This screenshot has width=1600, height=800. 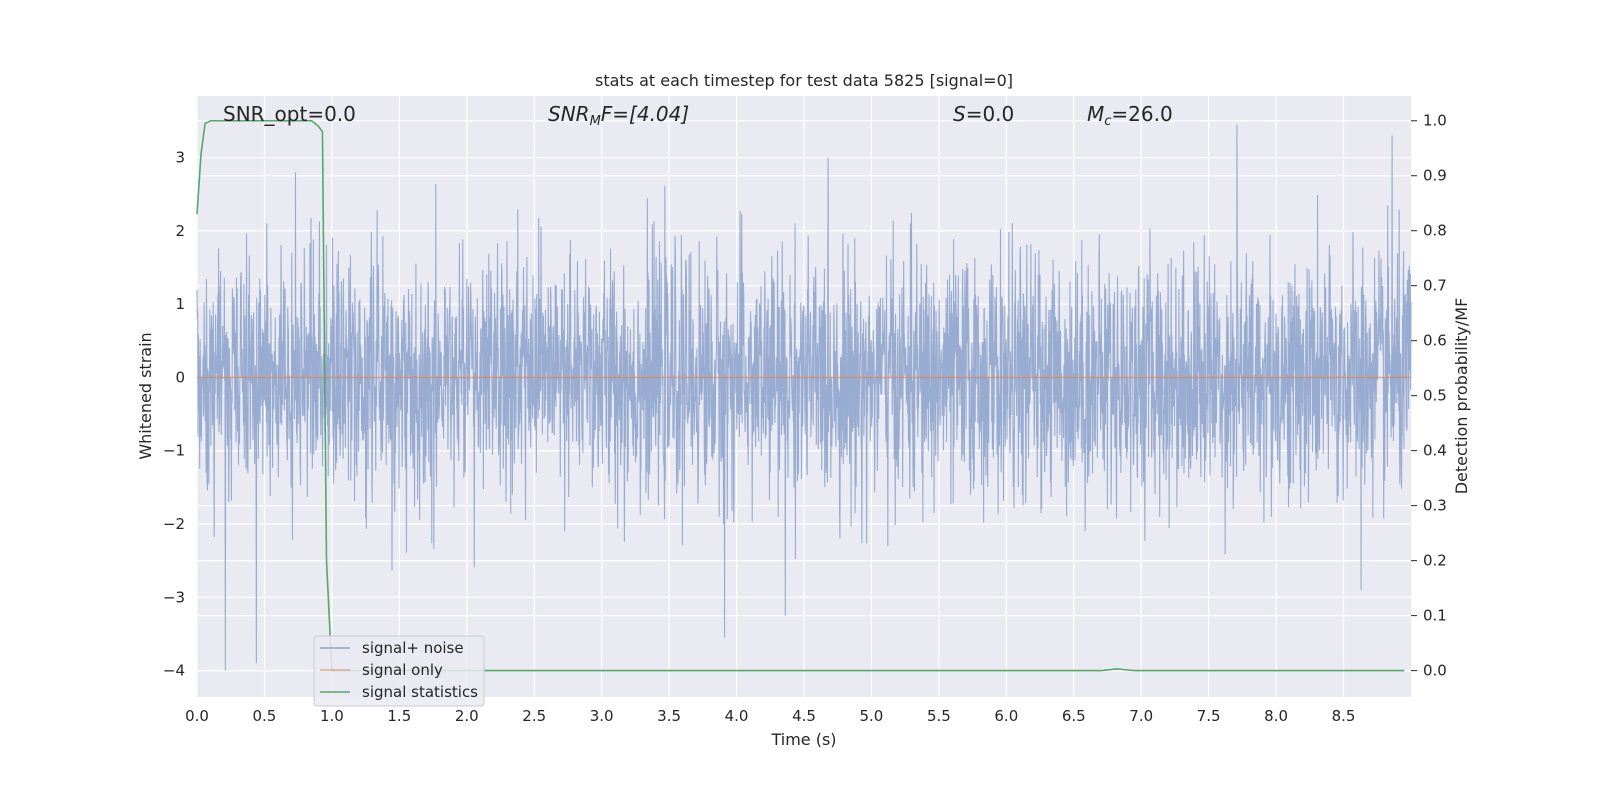 What do you see at coordinates (1435, 506) in the screenshot?
I see `y-right-tick-label: 0.3` at bounding box center [1435, 506].